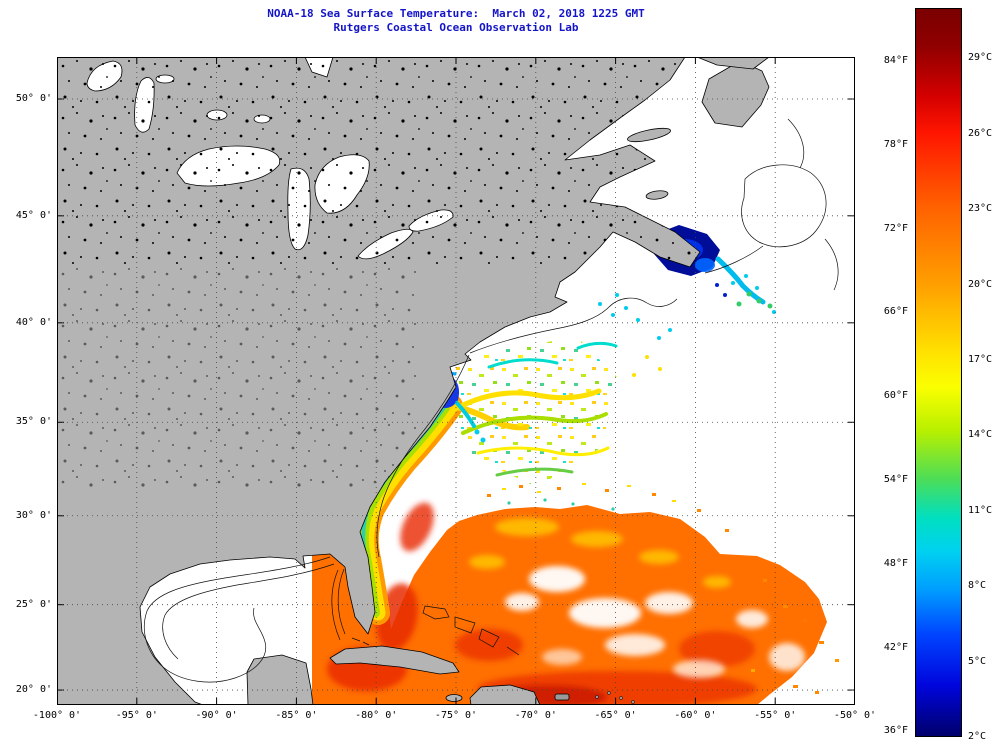 This screenshot has height=754, width=1000. What do you see at coordinates (33, 422) in the screenshot?
I see `lat-tick-label: 35° 0'` at bounding box center [33, 422].